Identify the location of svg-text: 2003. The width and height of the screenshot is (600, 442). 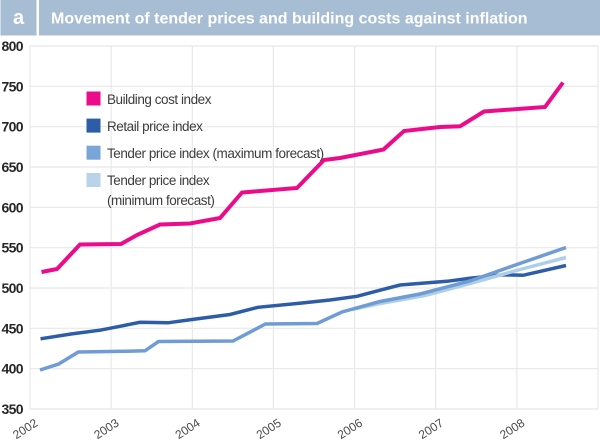
(106, 429).